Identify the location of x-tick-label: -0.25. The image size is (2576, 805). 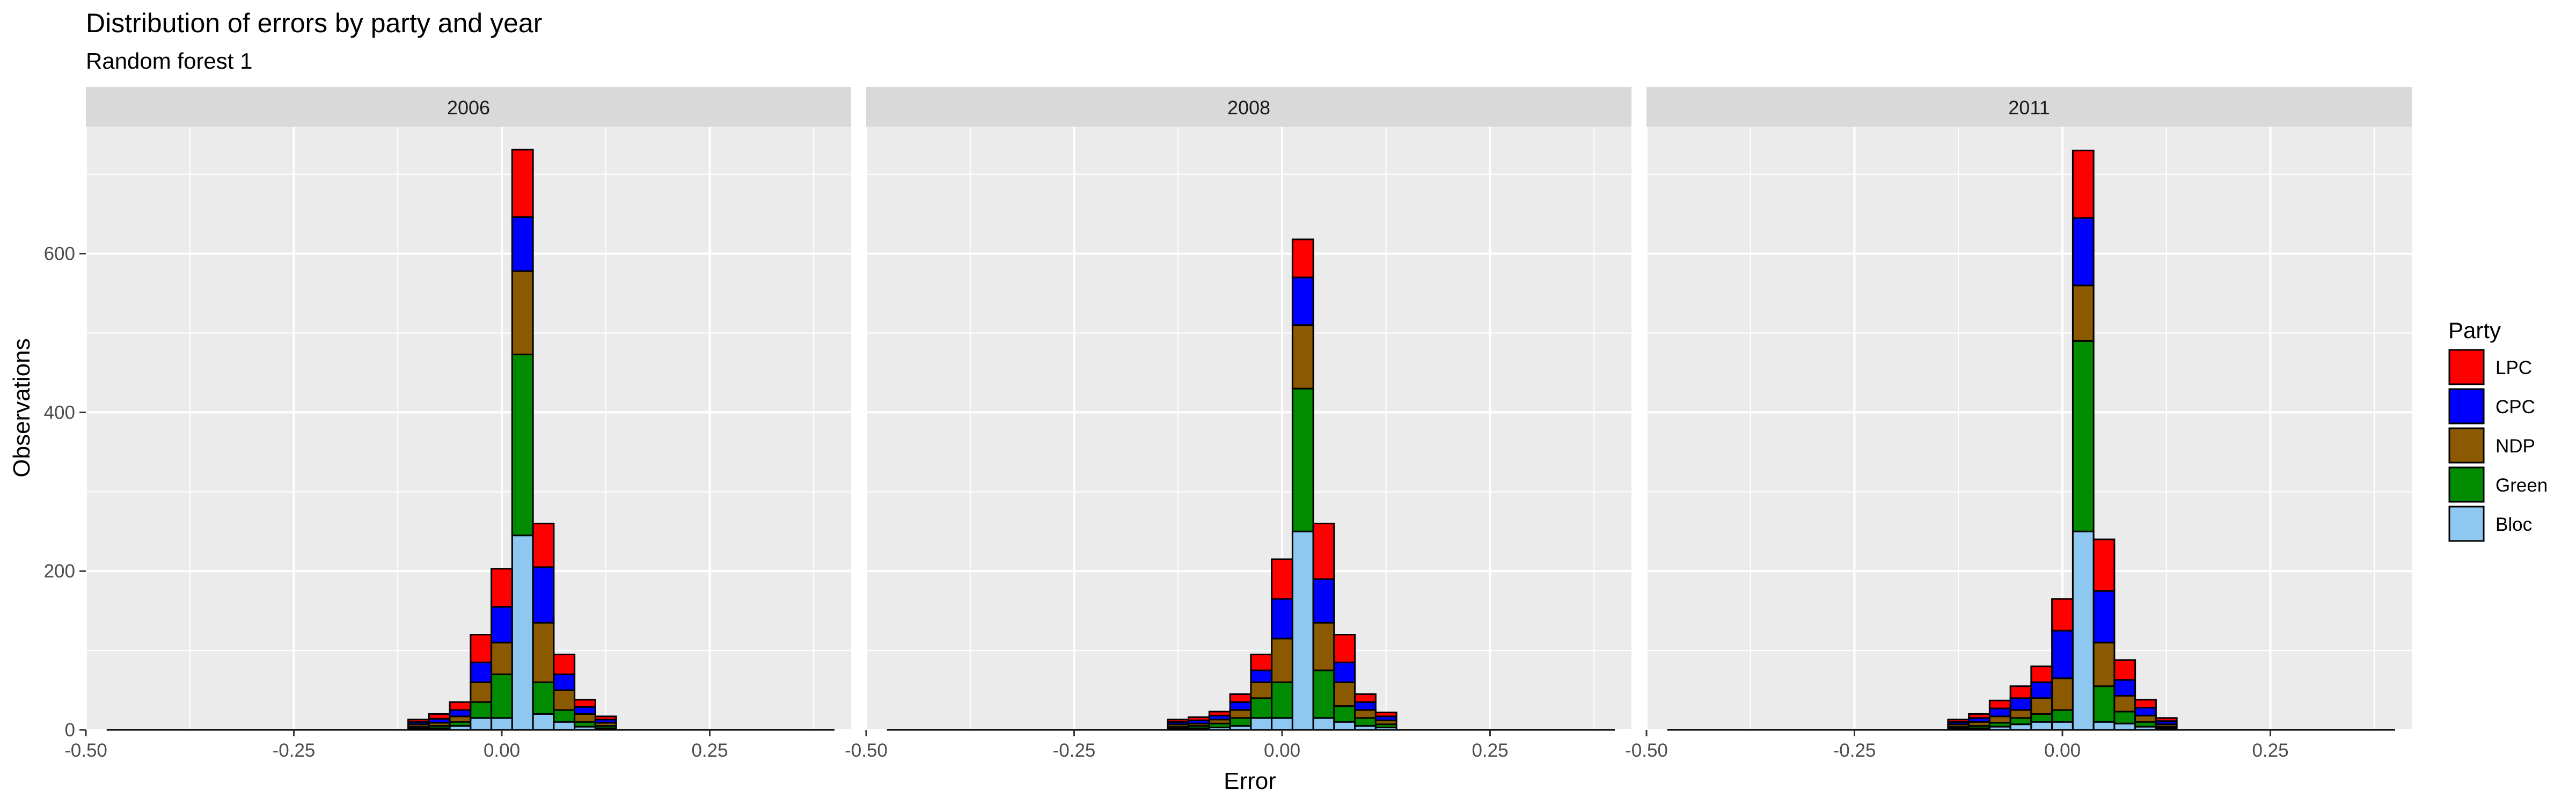
(1854, 750).